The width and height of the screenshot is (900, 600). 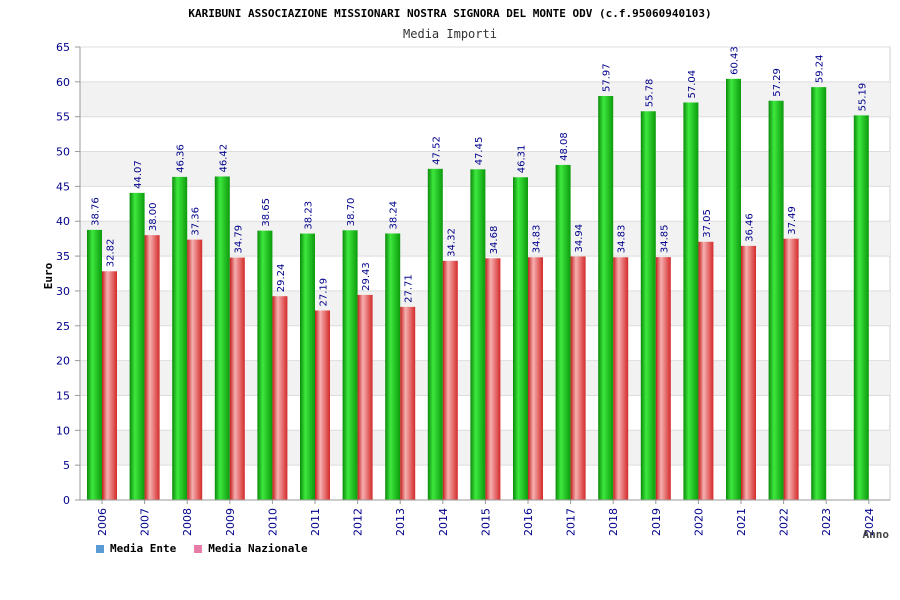 What do you see at coordinates (63, 430) in the screenshot?
I see `y-tick-label: 10` at bounding box center [63, 430].